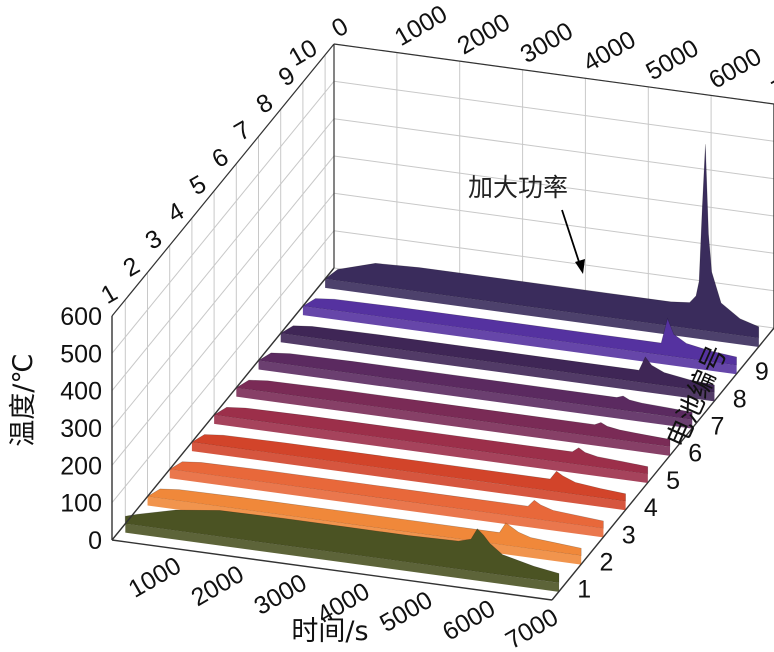  What do you see at coordinates (198, 185) in the screenshot?
I see `z-tick-label-left: 5` at bounding box center [198, 185].